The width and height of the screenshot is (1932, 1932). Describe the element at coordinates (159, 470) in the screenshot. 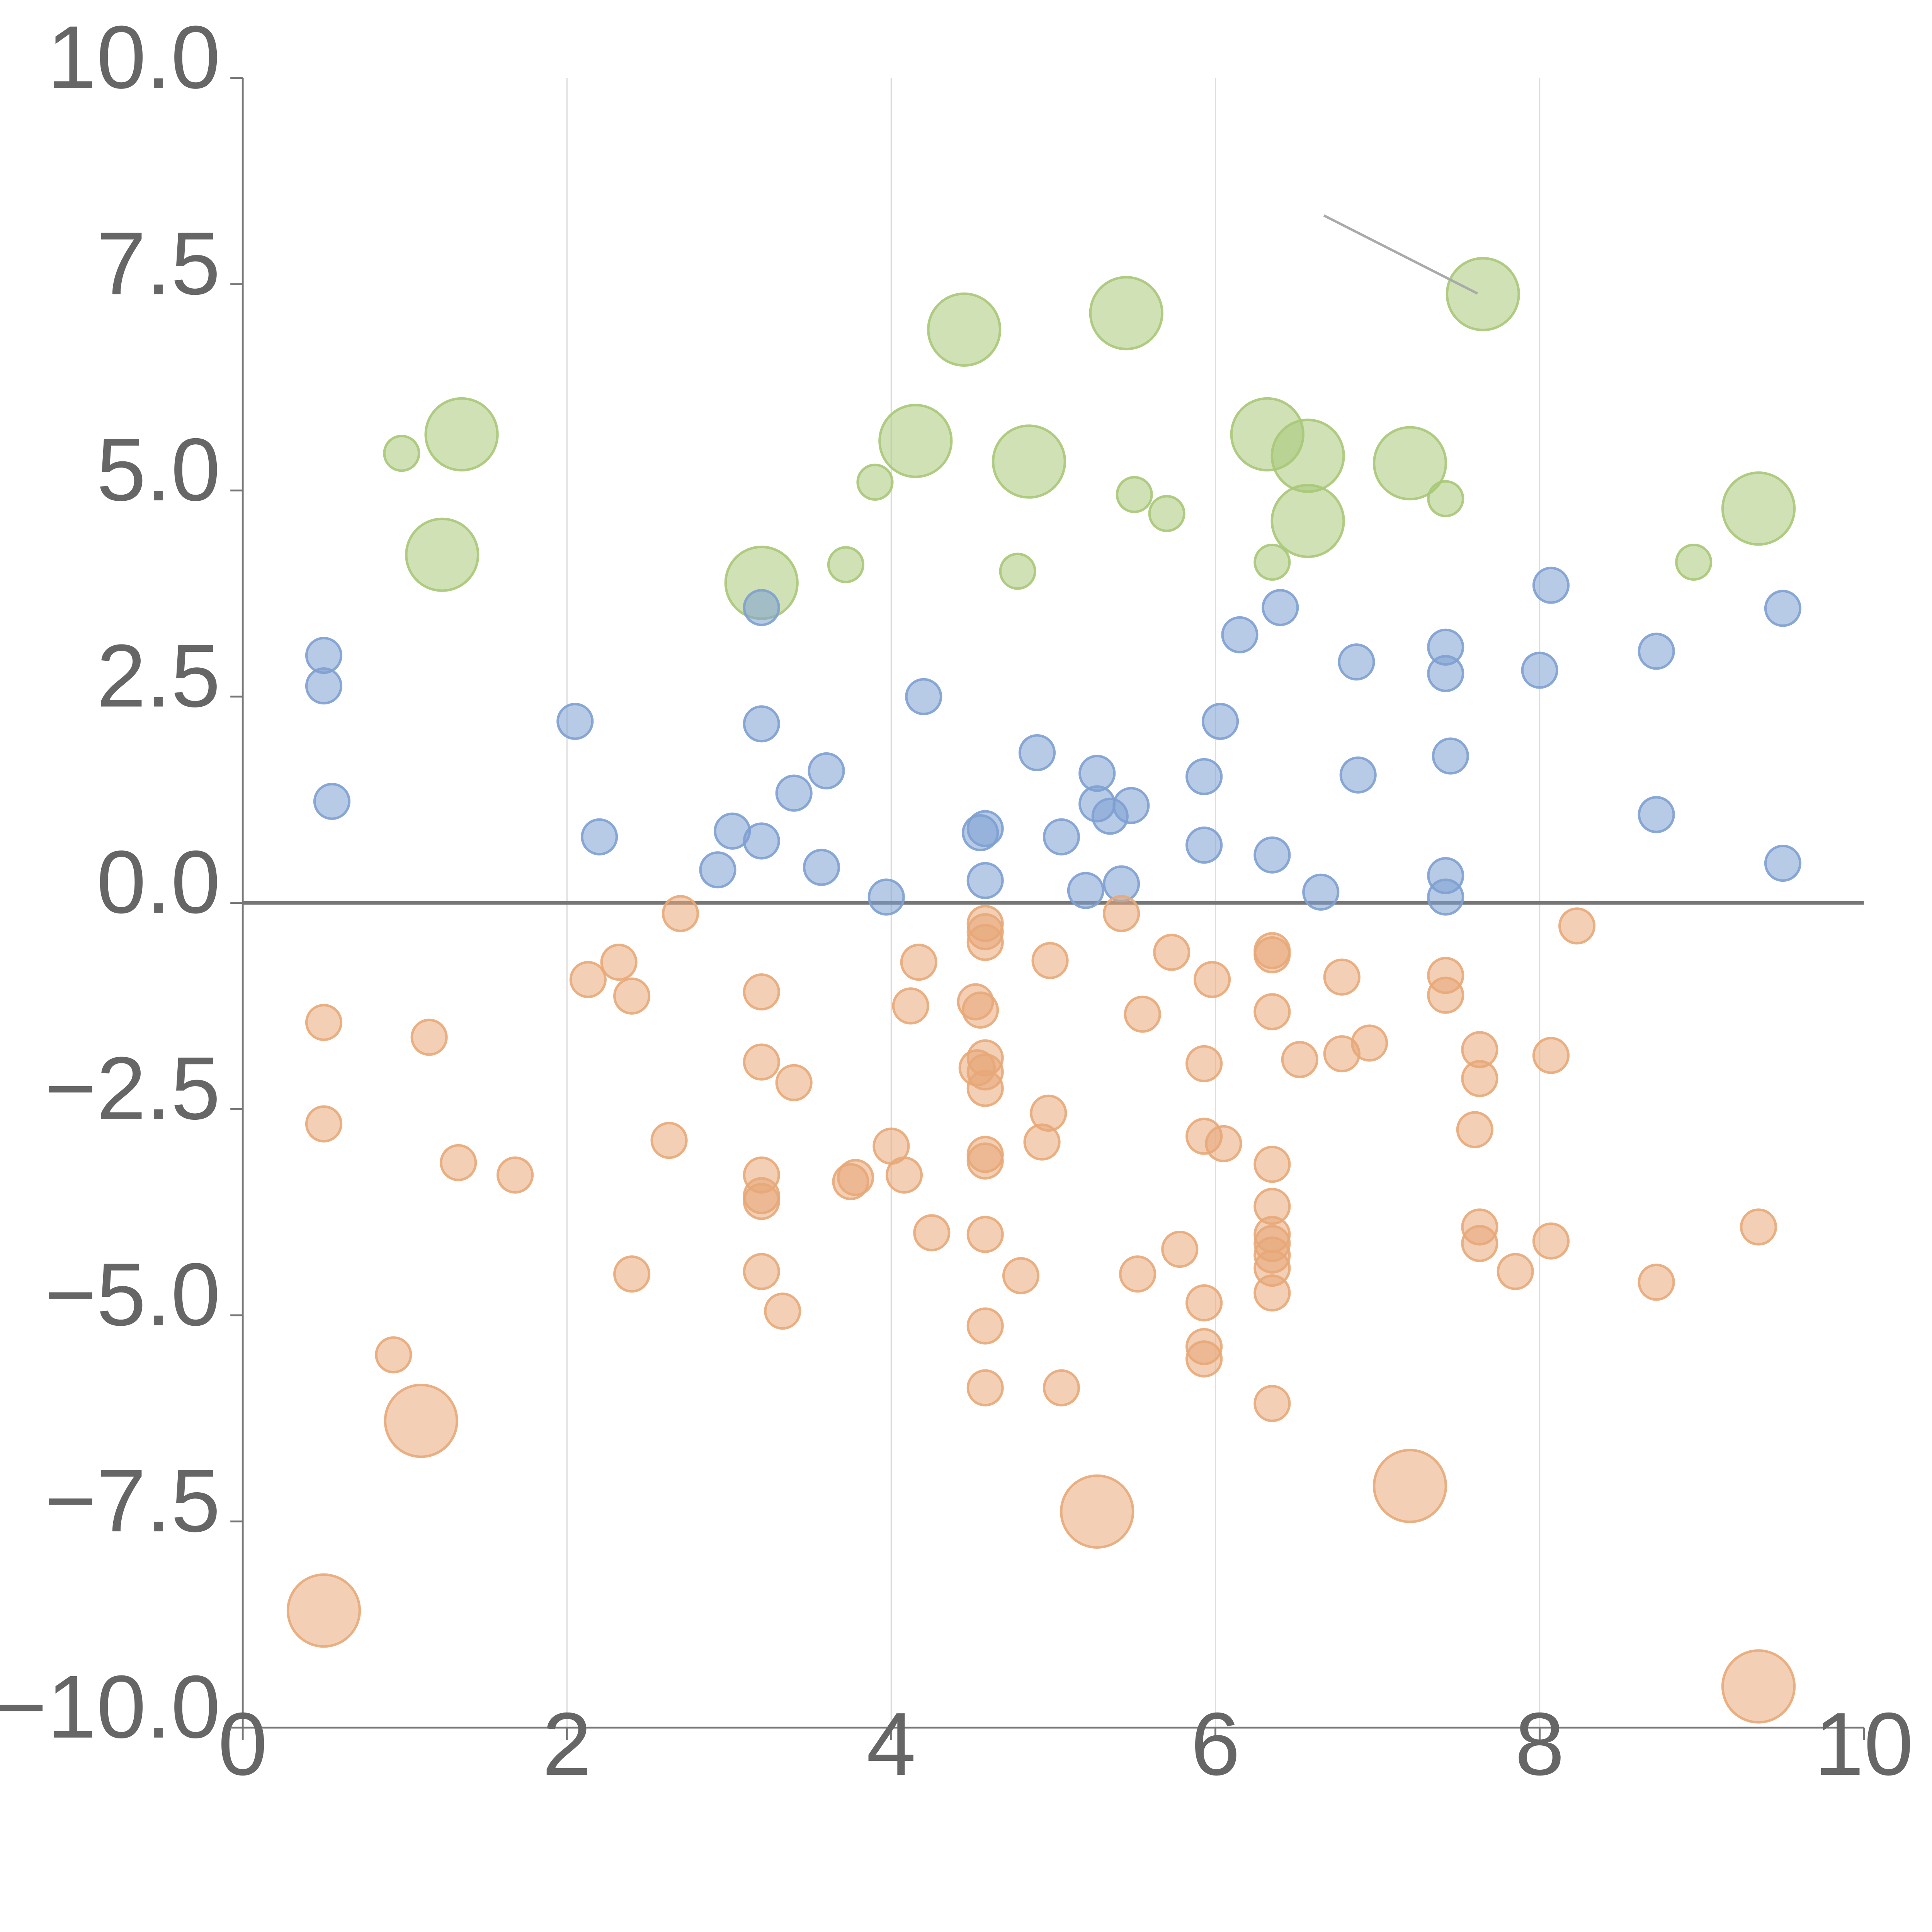

I see `y-tick-label: 5.0` at that location.